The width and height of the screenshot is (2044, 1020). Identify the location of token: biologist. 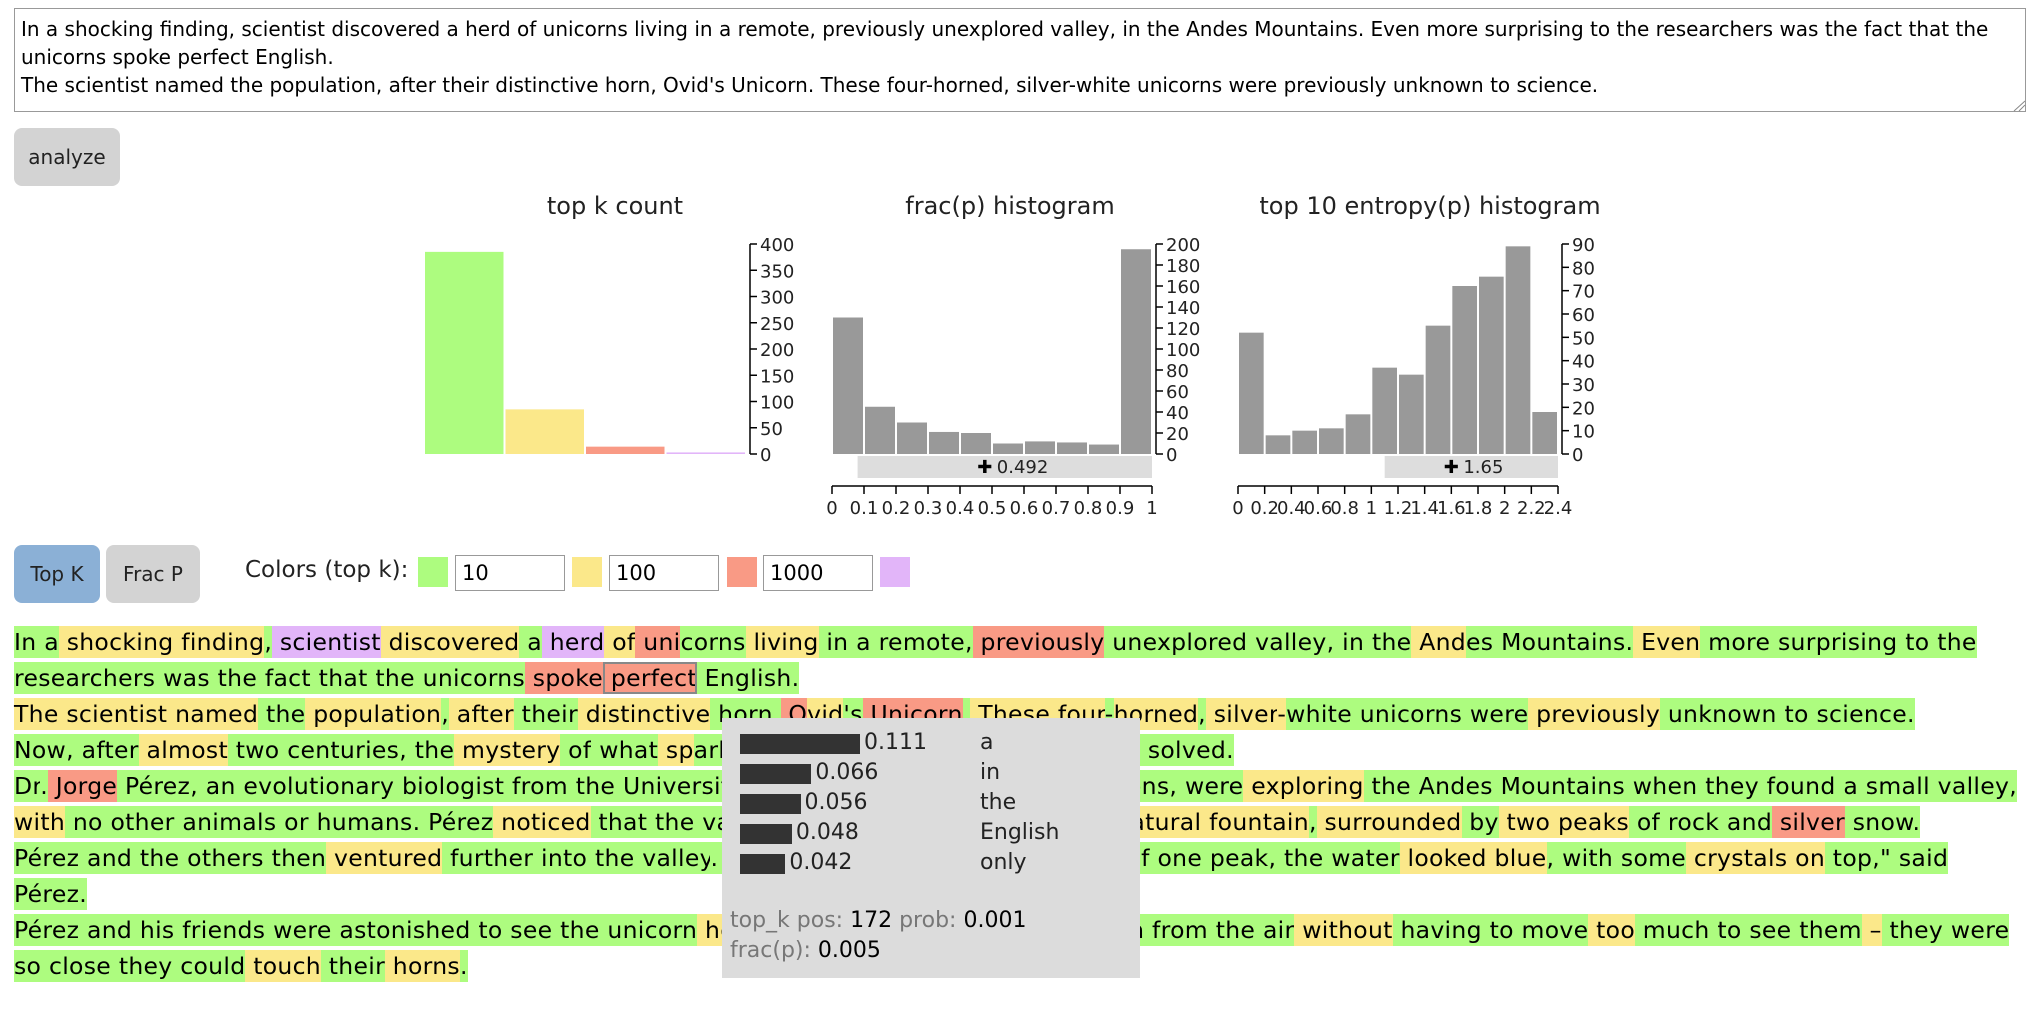
(449, 786).